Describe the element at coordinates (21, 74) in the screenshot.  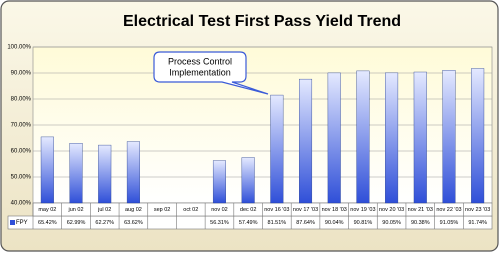
I see `y-tick-label: 90.00%` at that location.